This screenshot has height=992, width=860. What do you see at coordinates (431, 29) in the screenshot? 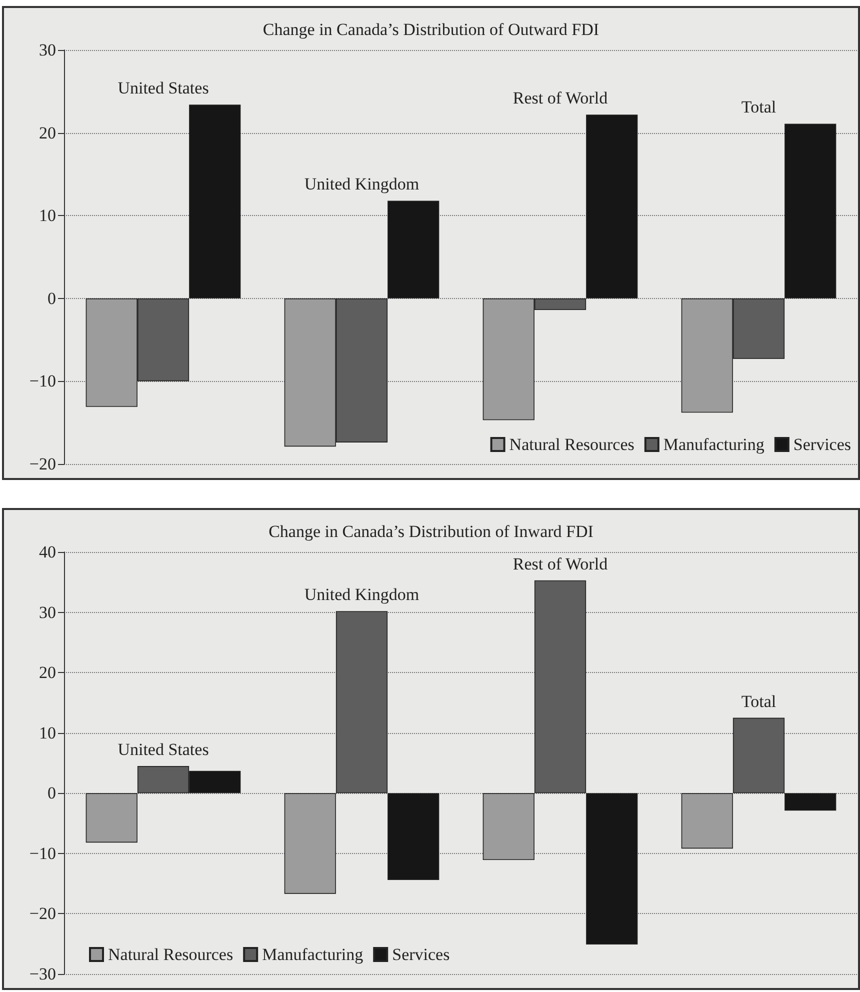
I see `chart-title: Change in Canada’s Distribution of Outward FDI` at bounding box center [431, 29].